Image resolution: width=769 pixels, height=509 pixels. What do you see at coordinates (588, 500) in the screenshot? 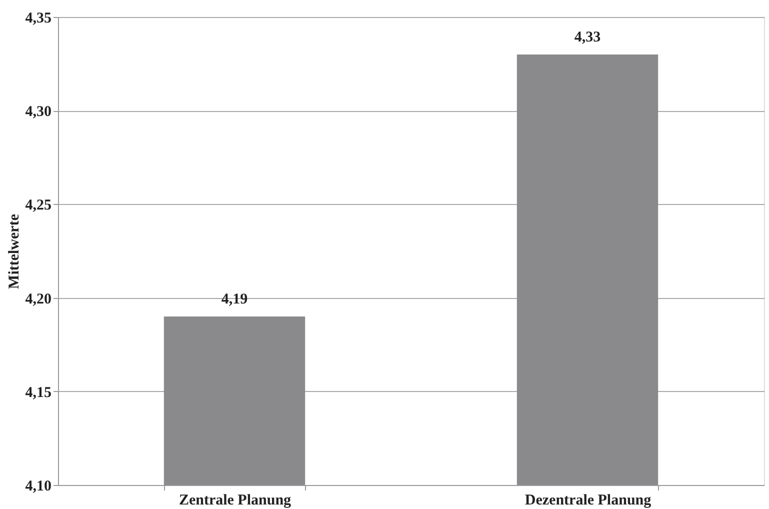
I see `x-tick-label: Dezentrale Planung` at bounding box center [588, 500].